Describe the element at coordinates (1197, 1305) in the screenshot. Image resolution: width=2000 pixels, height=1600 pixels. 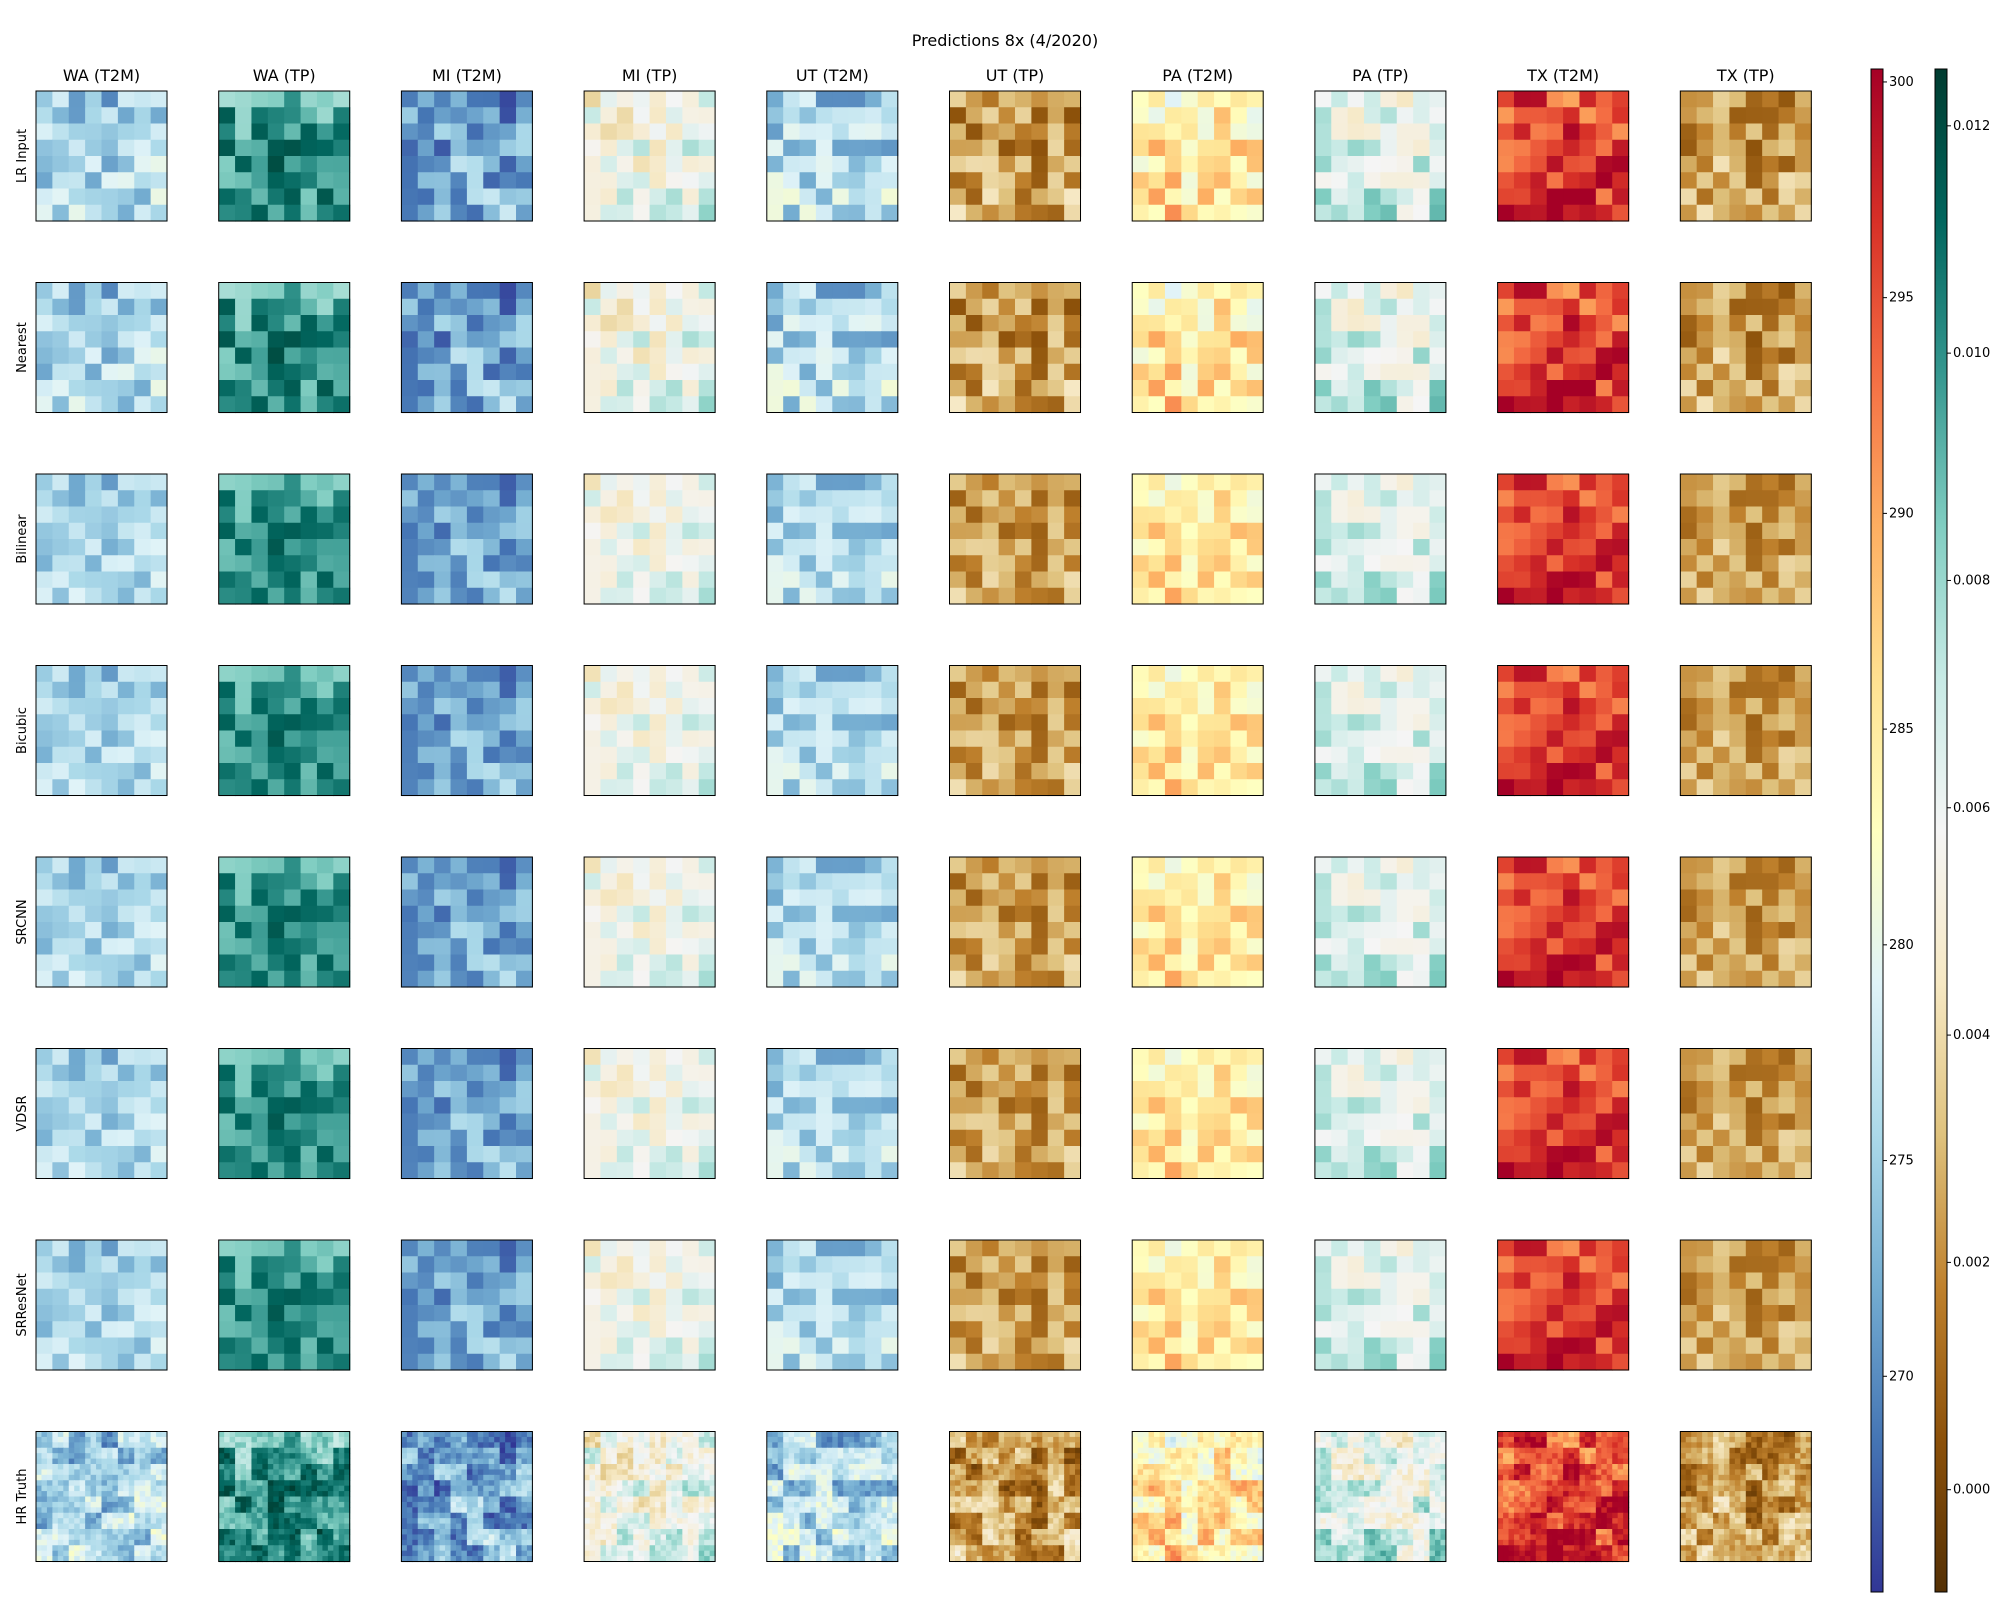
I see `panel-frame` at that location.